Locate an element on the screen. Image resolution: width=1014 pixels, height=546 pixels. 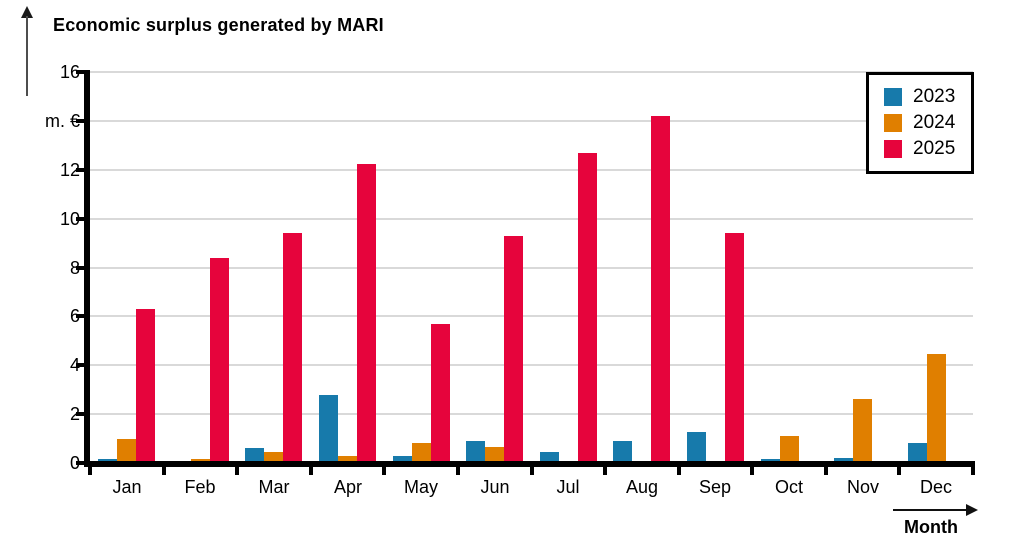
bar-2023-Apr is located at coordinates (328, 429).